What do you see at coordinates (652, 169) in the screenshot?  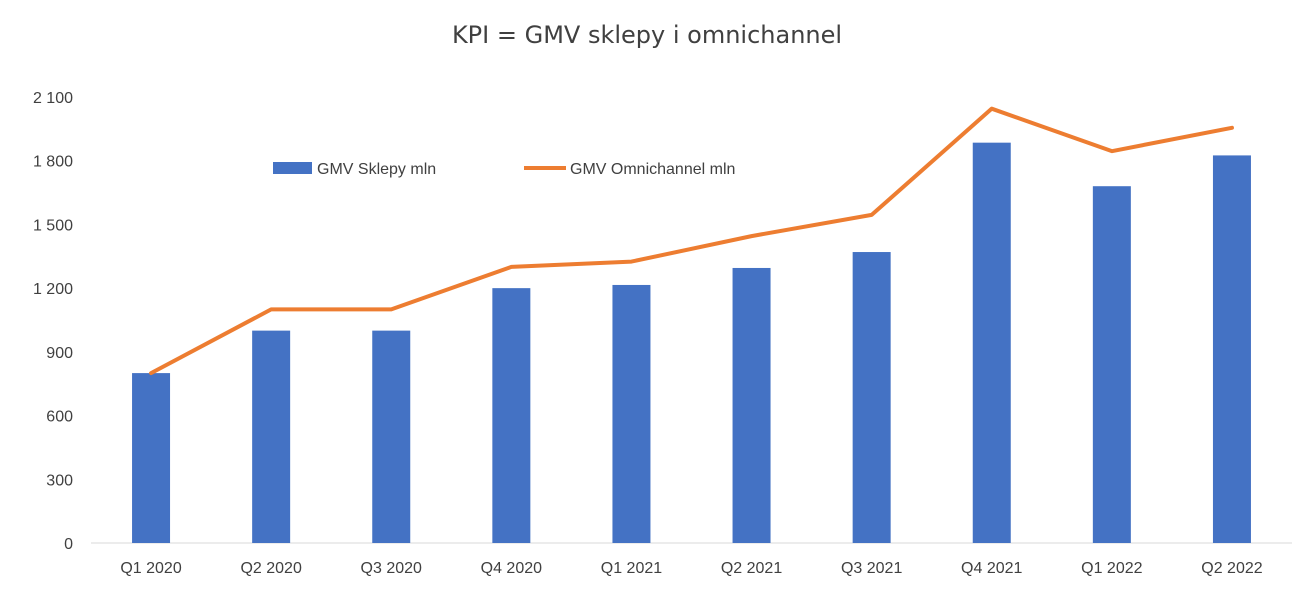 I see `legend-label-line: GMV Omnichannel mln` at bounding box center [652, 169].